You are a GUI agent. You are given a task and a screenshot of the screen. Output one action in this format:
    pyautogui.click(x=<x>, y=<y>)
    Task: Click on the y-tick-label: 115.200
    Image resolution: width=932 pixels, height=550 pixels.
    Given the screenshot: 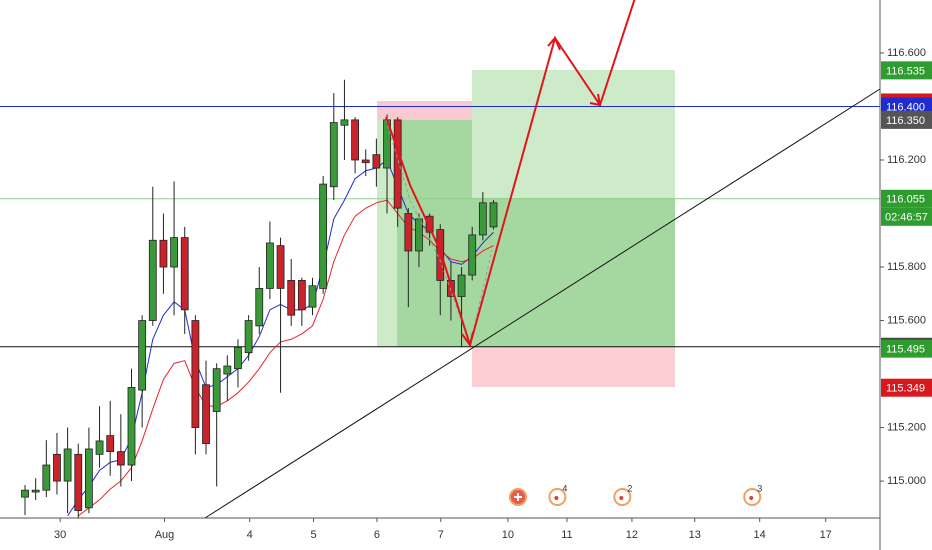 What is the action you would take?
    pyautogui.click(x=906, y=427)
    